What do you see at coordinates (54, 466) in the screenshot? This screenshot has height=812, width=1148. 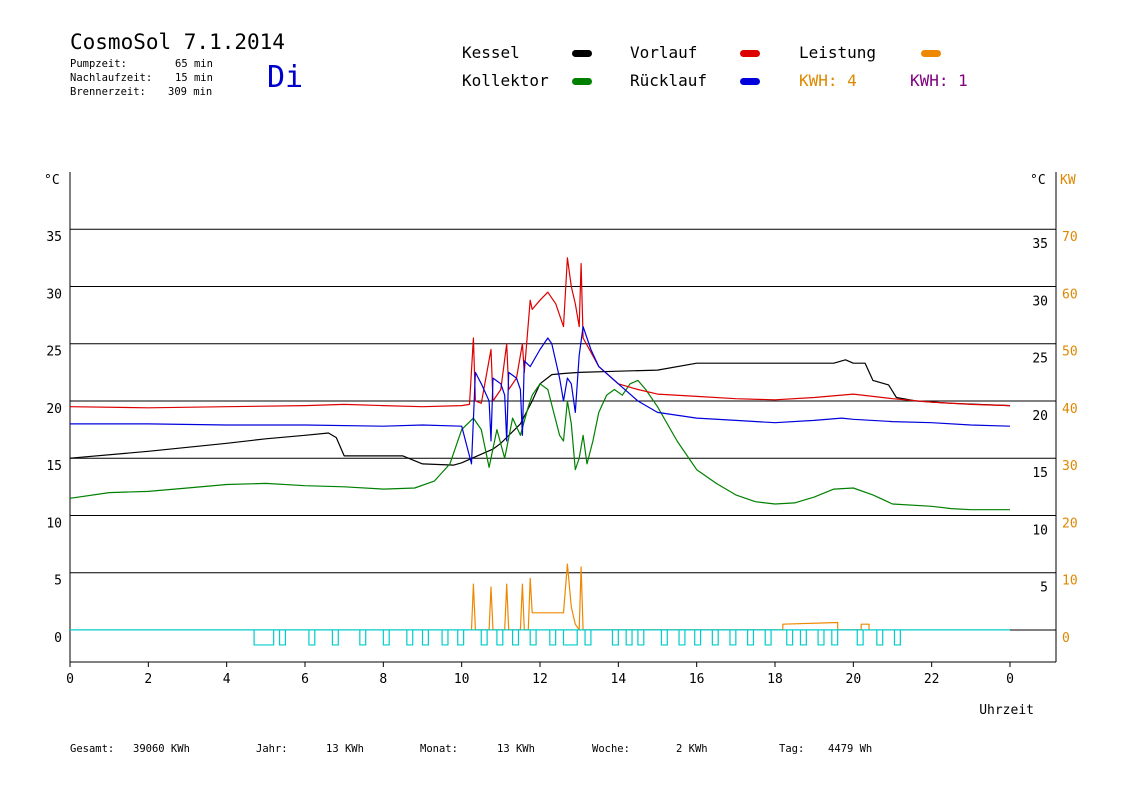 I see `y-tick-left: 15` at bounding box center [54, 466].